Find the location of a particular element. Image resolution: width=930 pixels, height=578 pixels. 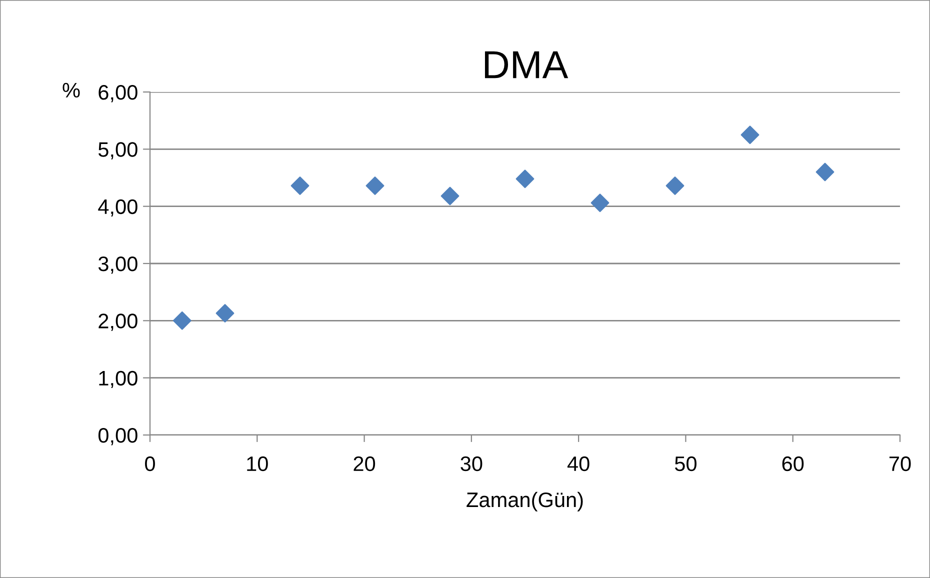

y-tick-label: 3,00 is located at coordinates (118, 265).